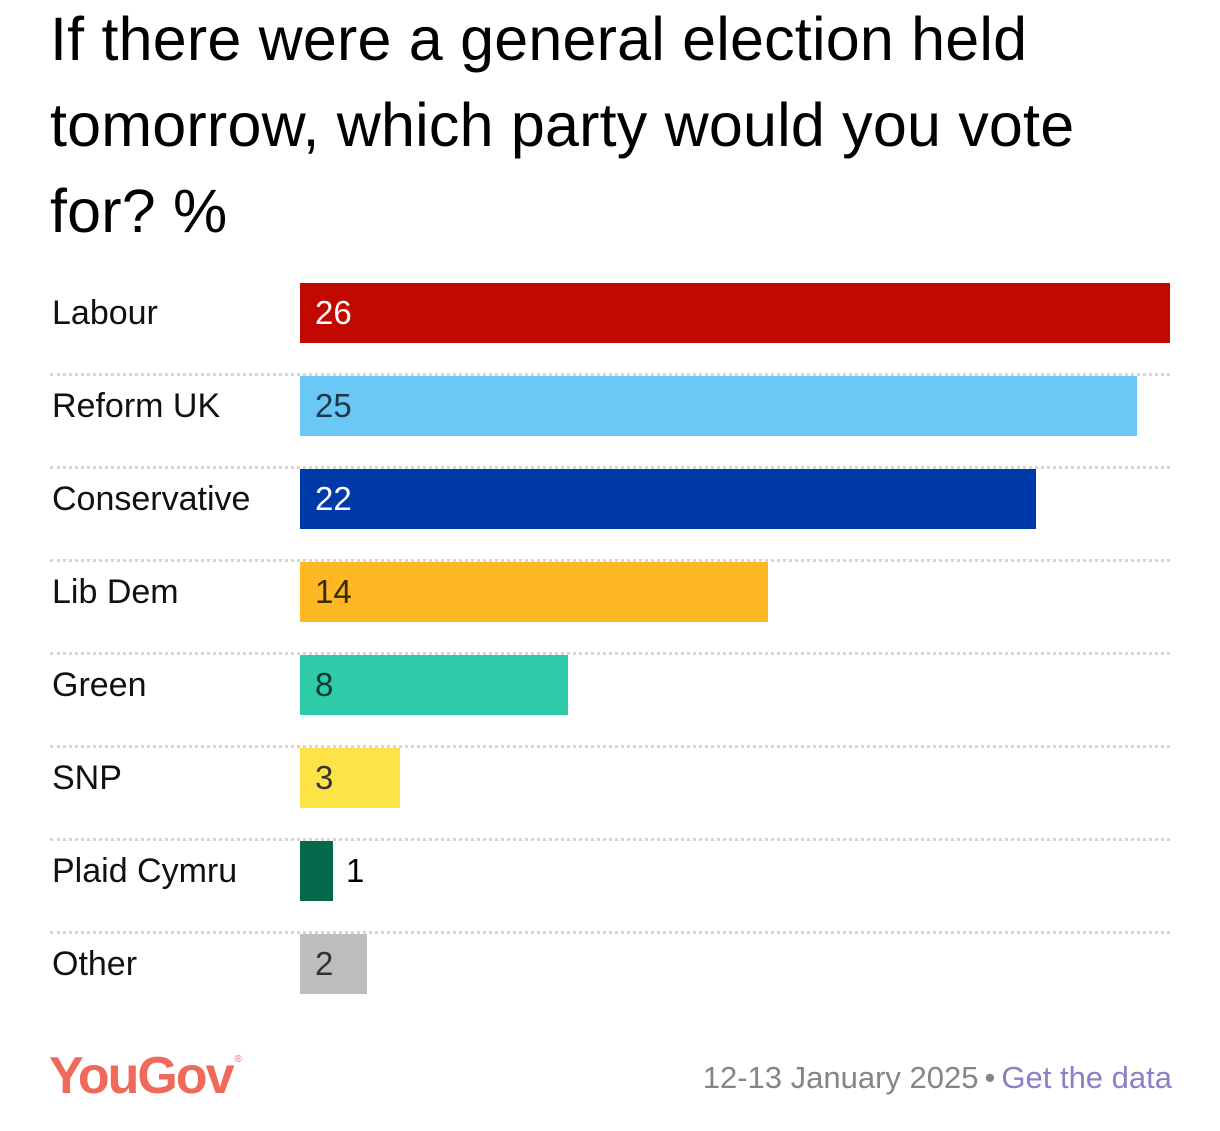  What do you see at coordinates (333, 312) in the screenshot?
I see `value-label: 26` at bounding box center [333, 312].